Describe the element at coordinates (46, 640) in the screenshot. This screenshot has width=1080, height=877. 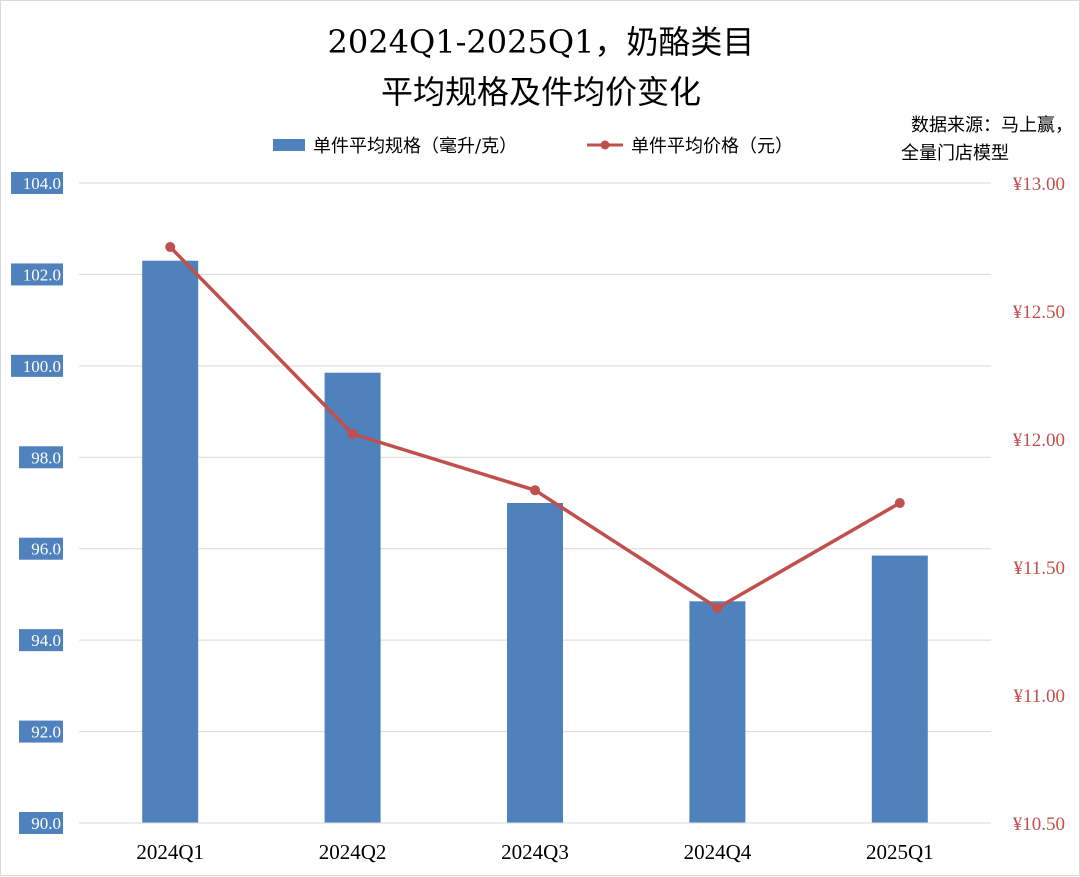
I see `y-left-tick-label: 94.0` at that location.